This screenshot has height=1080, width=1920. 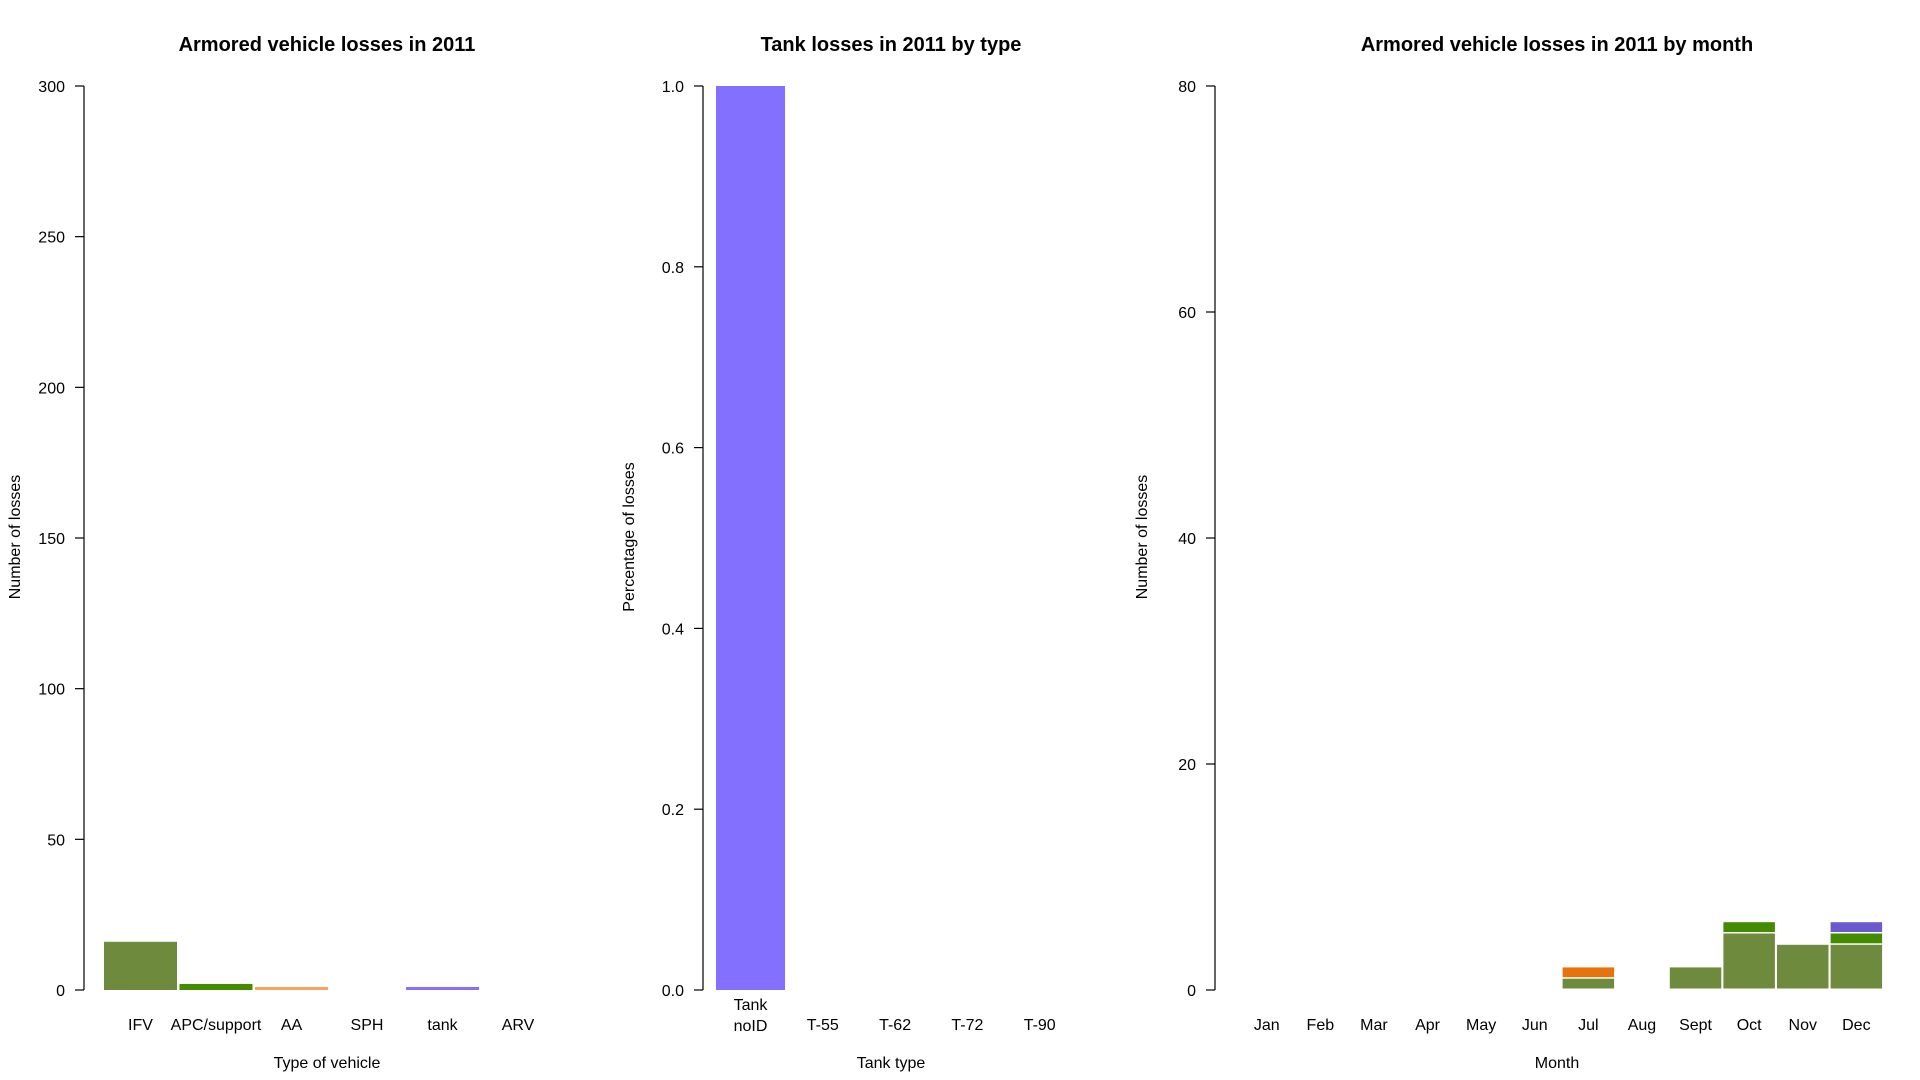 What do you see at coordinates (216, 1025) in the screenshot?
I see `x-tick-label: APC/support` at bounding box center [216, 1025].